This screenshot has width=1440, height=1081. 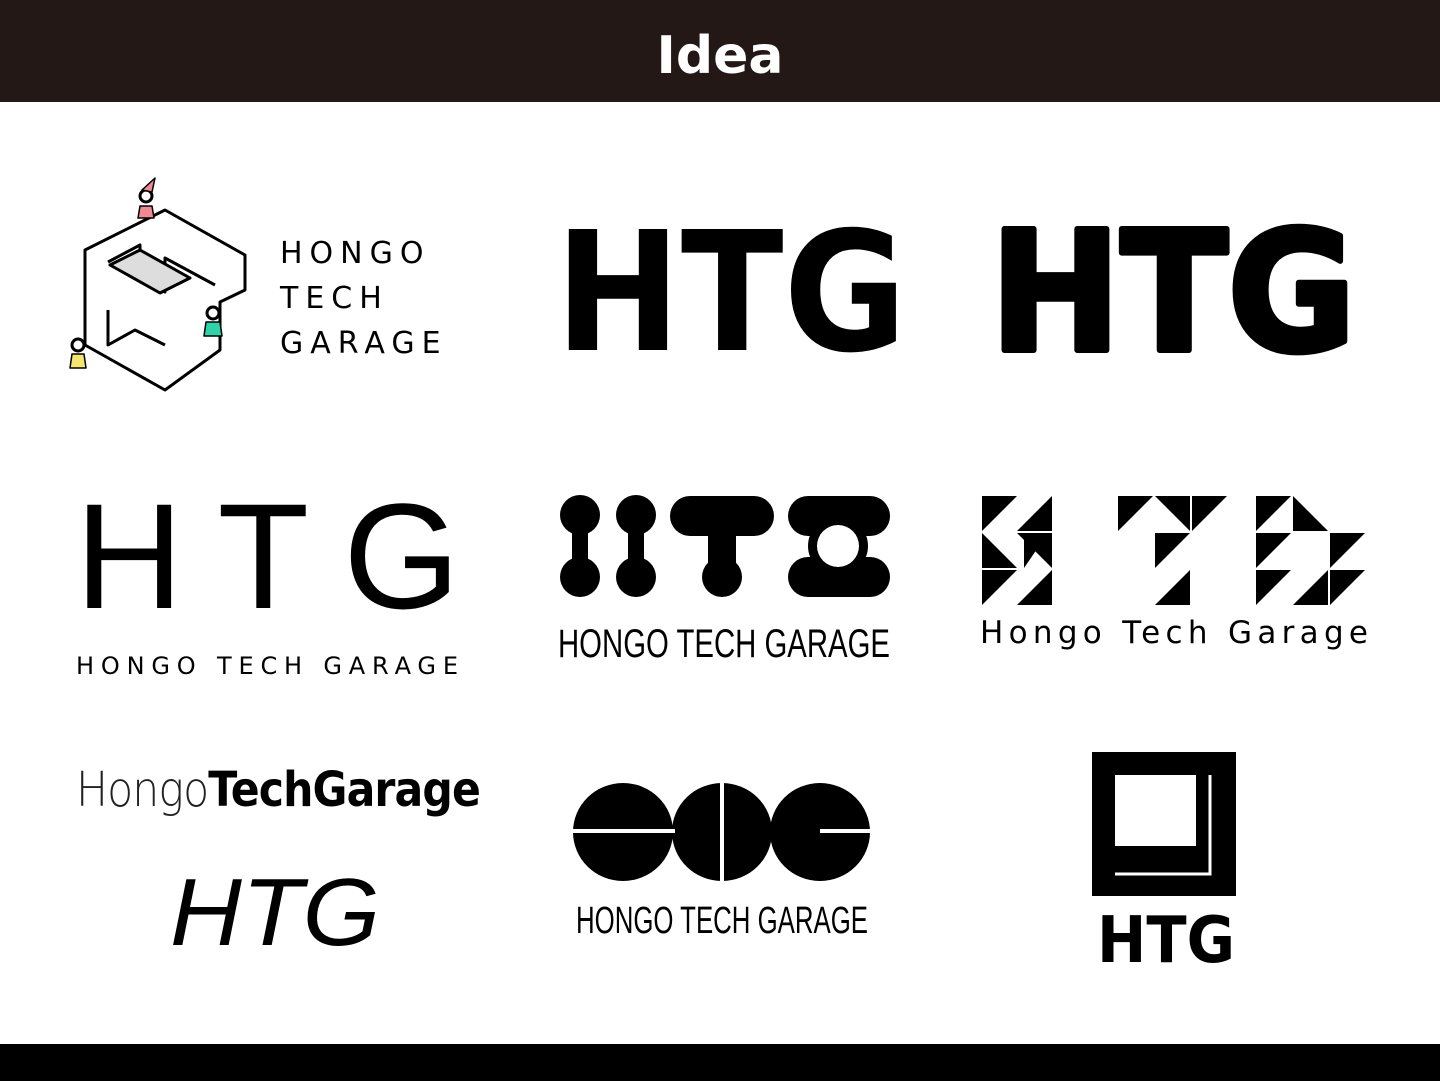 I want to click on wordmark-light: Hongo, so click(x=142, y=790).